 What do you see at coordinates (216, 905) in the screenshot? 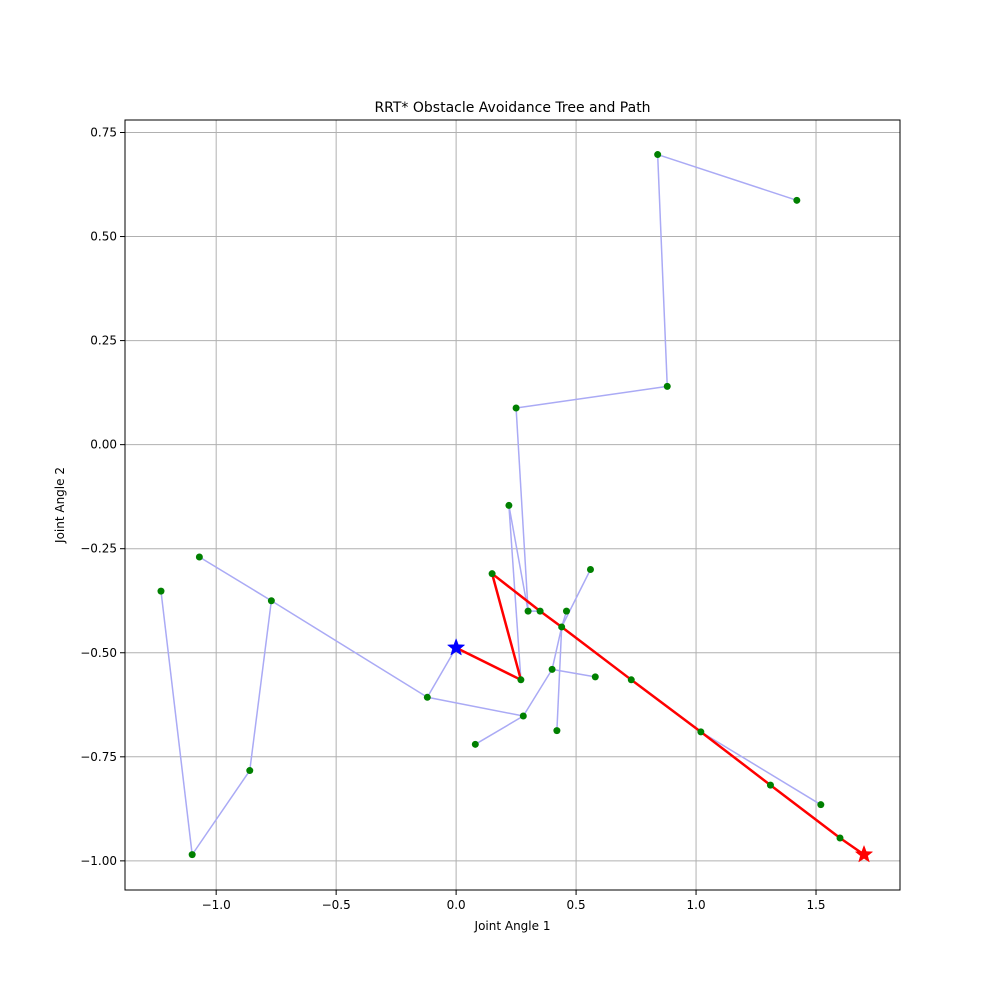
I see `x-tick-label: −1.0` at bounding box center [216, 905].